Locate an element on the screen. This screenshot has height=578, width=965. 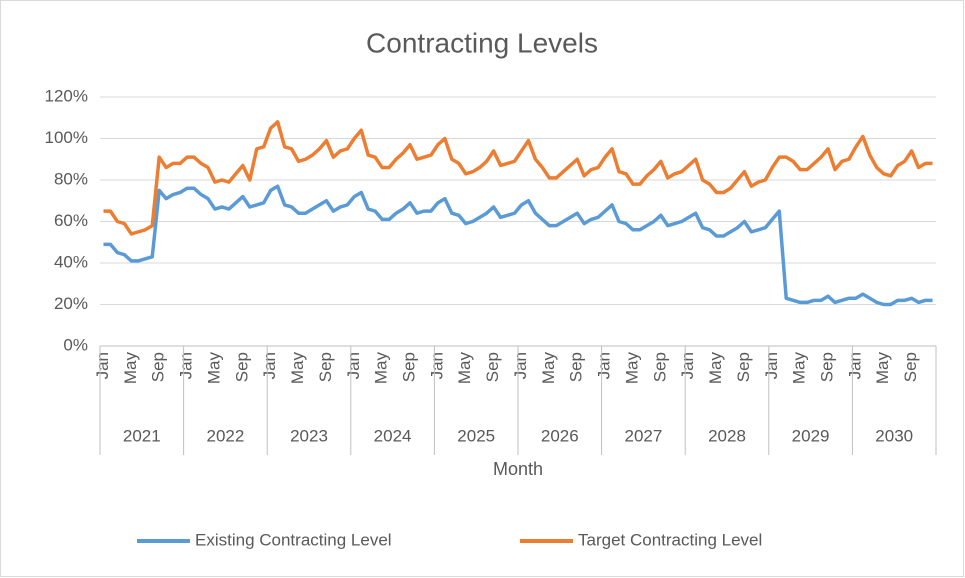
x-group-label: 2029 is located at coordinates (811, 435).